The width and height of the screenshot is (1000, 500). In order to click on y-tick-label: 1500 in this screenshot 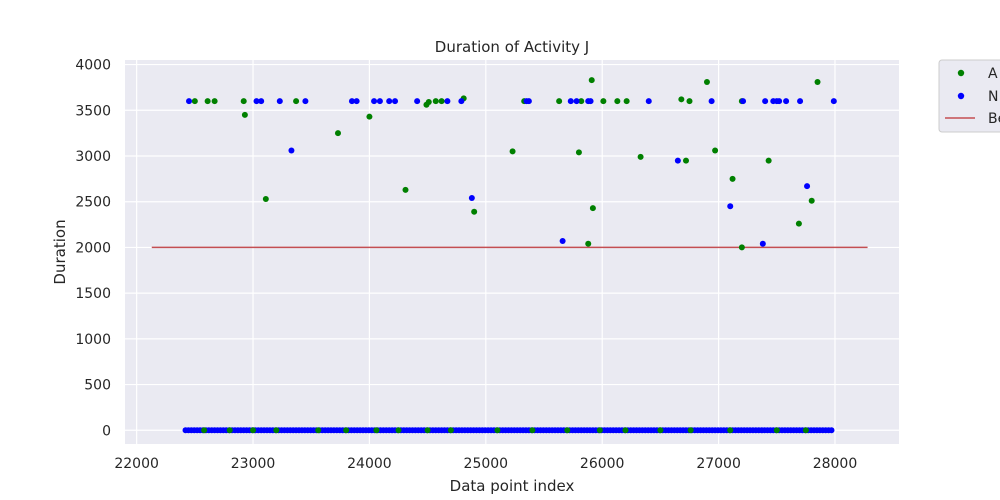, I will do `click(93, 294)`.